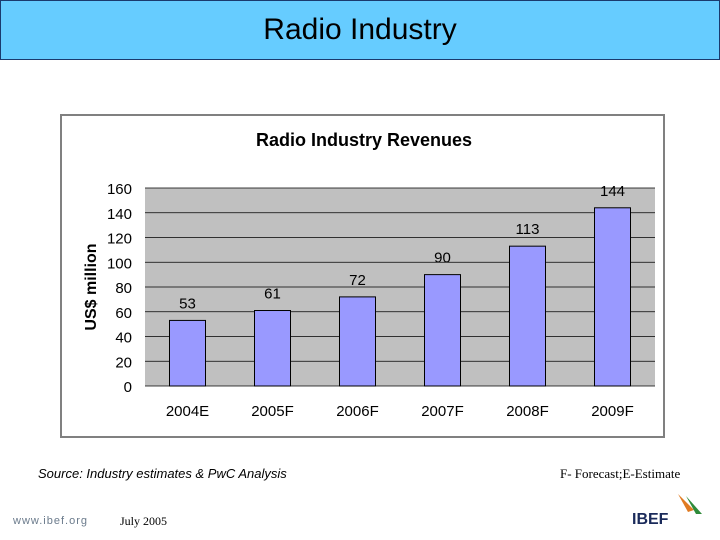 The image size is (720, 540). I want to click on bar-2008F, so click(527, 316).